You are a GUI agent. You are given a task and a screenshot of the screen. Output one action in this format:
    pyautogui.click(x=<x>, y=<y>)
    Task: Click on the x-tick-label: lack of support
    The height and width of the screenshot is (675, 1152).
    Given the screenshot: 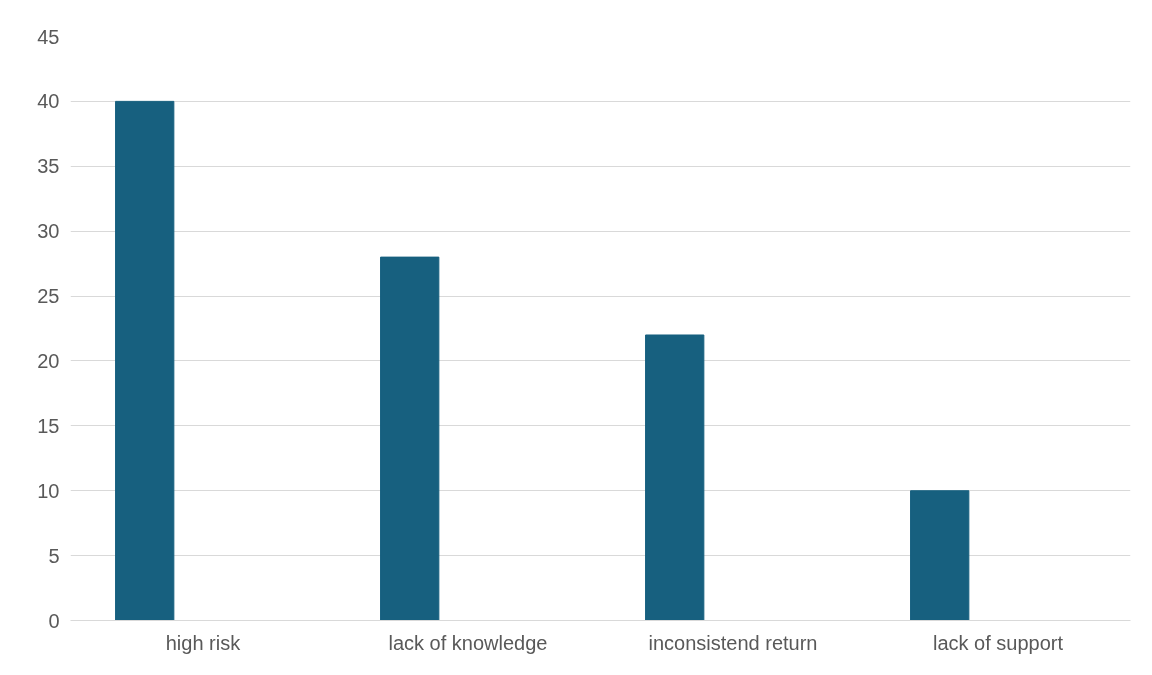 What is the action you would take?
    pyautogui.click(x=998, y=642)
    